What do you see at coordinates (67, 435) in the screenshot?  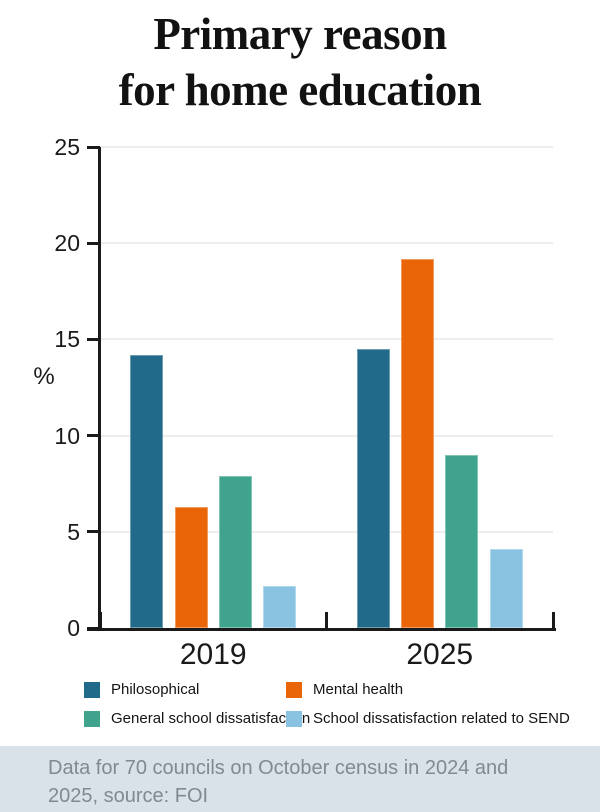 I see `y-tick-label: 10` at bounding box center [67, 435].